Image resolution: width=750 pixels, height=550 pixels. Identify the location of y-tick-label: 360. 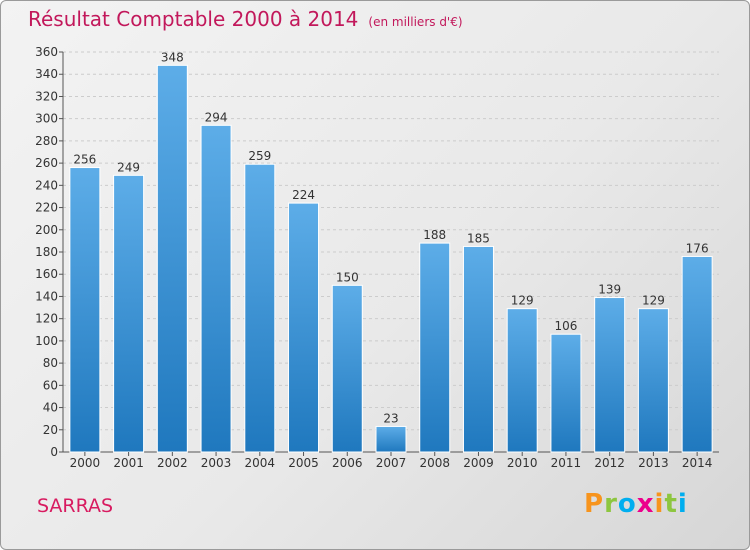
(46, 52).